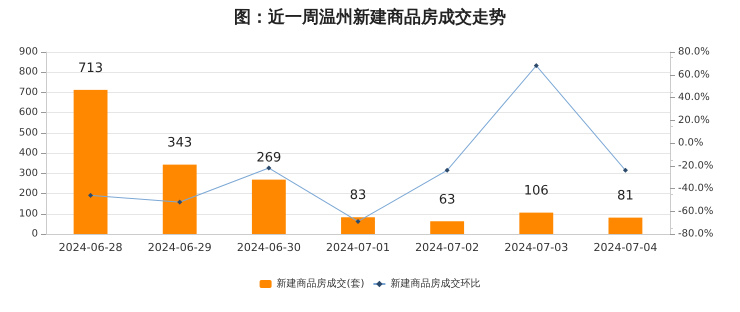  What do you see at coordinates (696, 211) in the screenshot?
I see `y2-tick-label: -60.0%` at bounding box center [696, 211].